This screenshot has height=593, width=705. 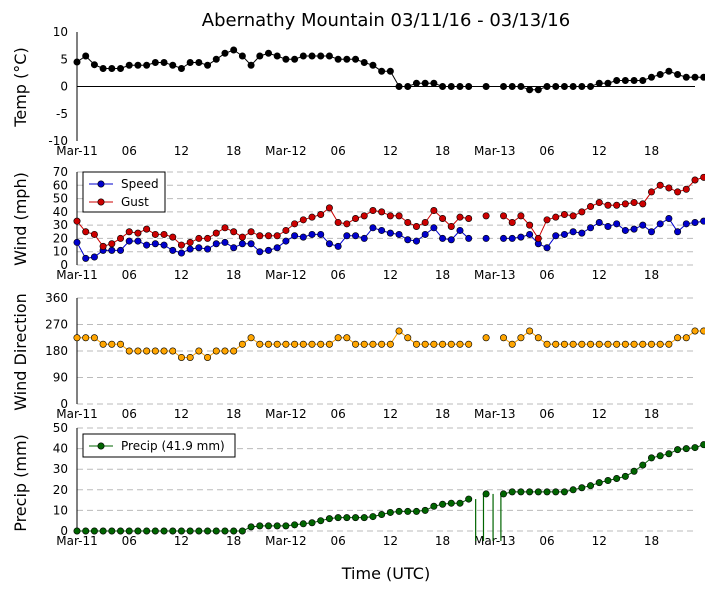 What do you see at coordinates (56, 325) in the screenshot?
I see `y-tick-label: 270` at bounding box center [56, 325].